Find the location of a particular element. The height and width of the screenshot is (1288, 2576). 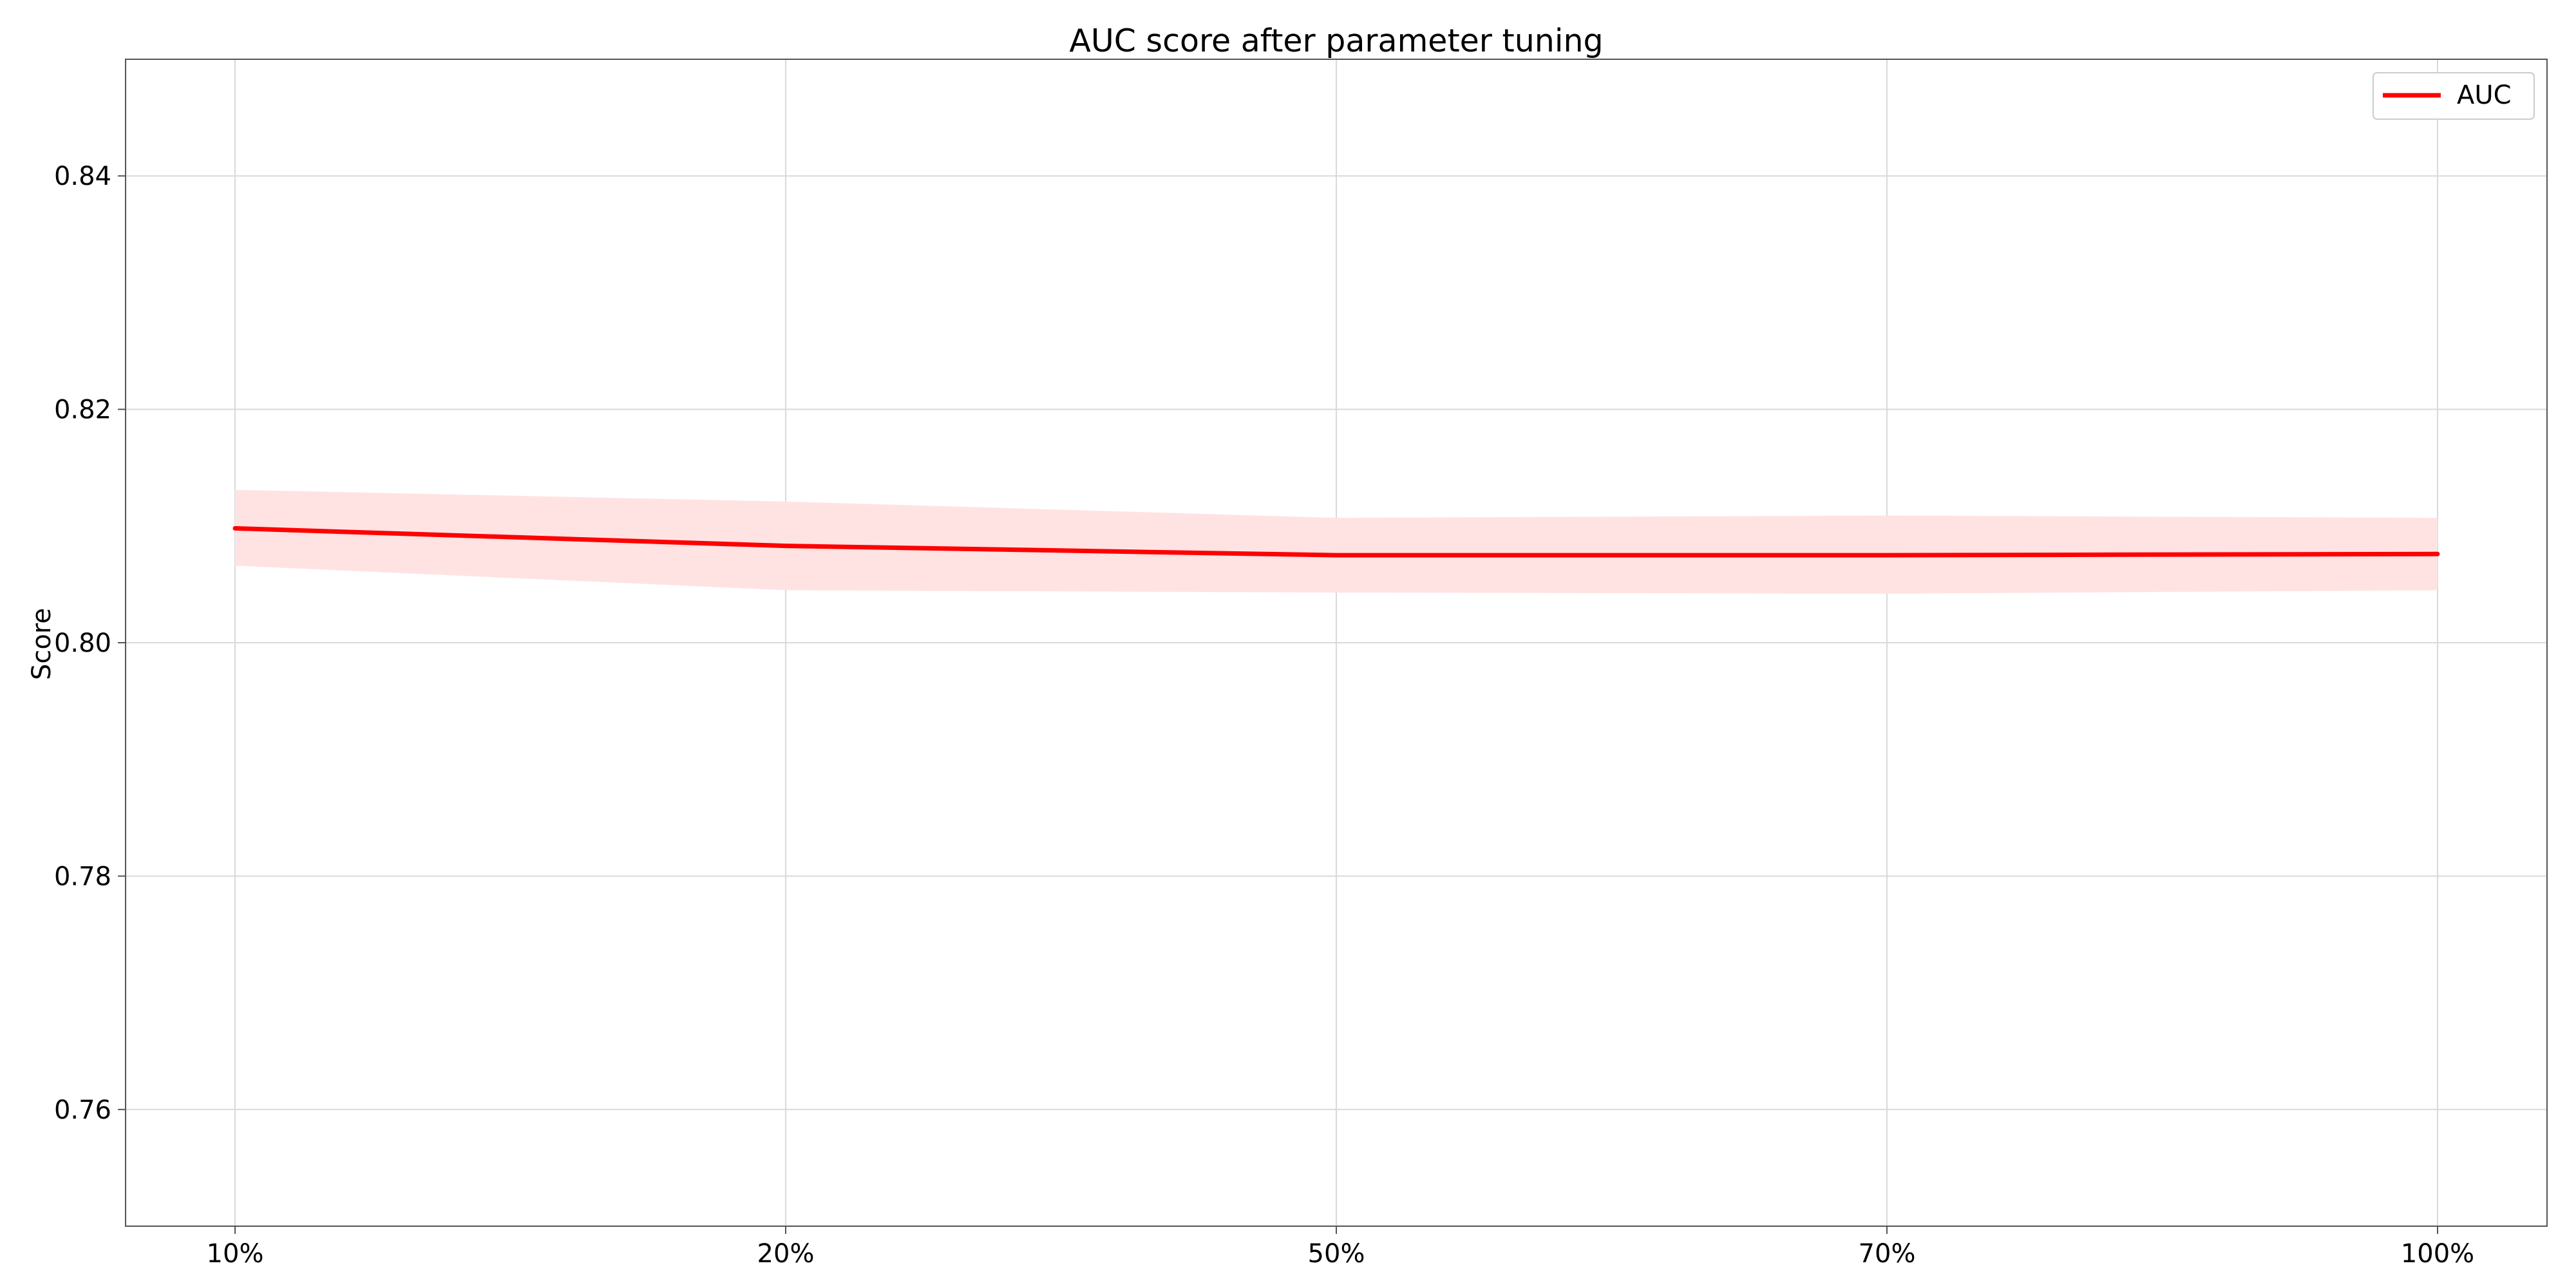

series-line-layer is located at coordinates (1336, 542).